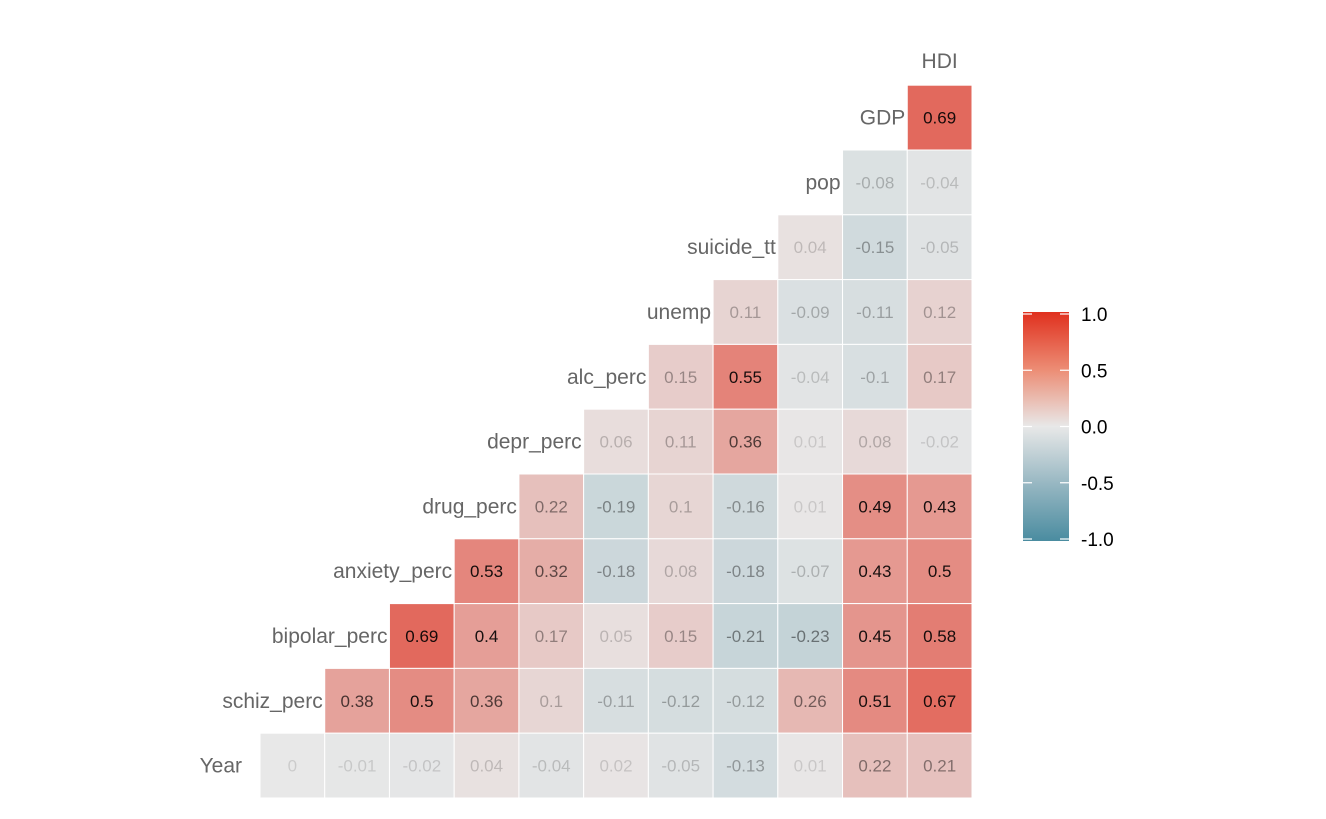 The image size is (1326, 819). Describe the element at coordinates (272, 701) in the screenshot. I see `row-label: schiz_perc` at that location.